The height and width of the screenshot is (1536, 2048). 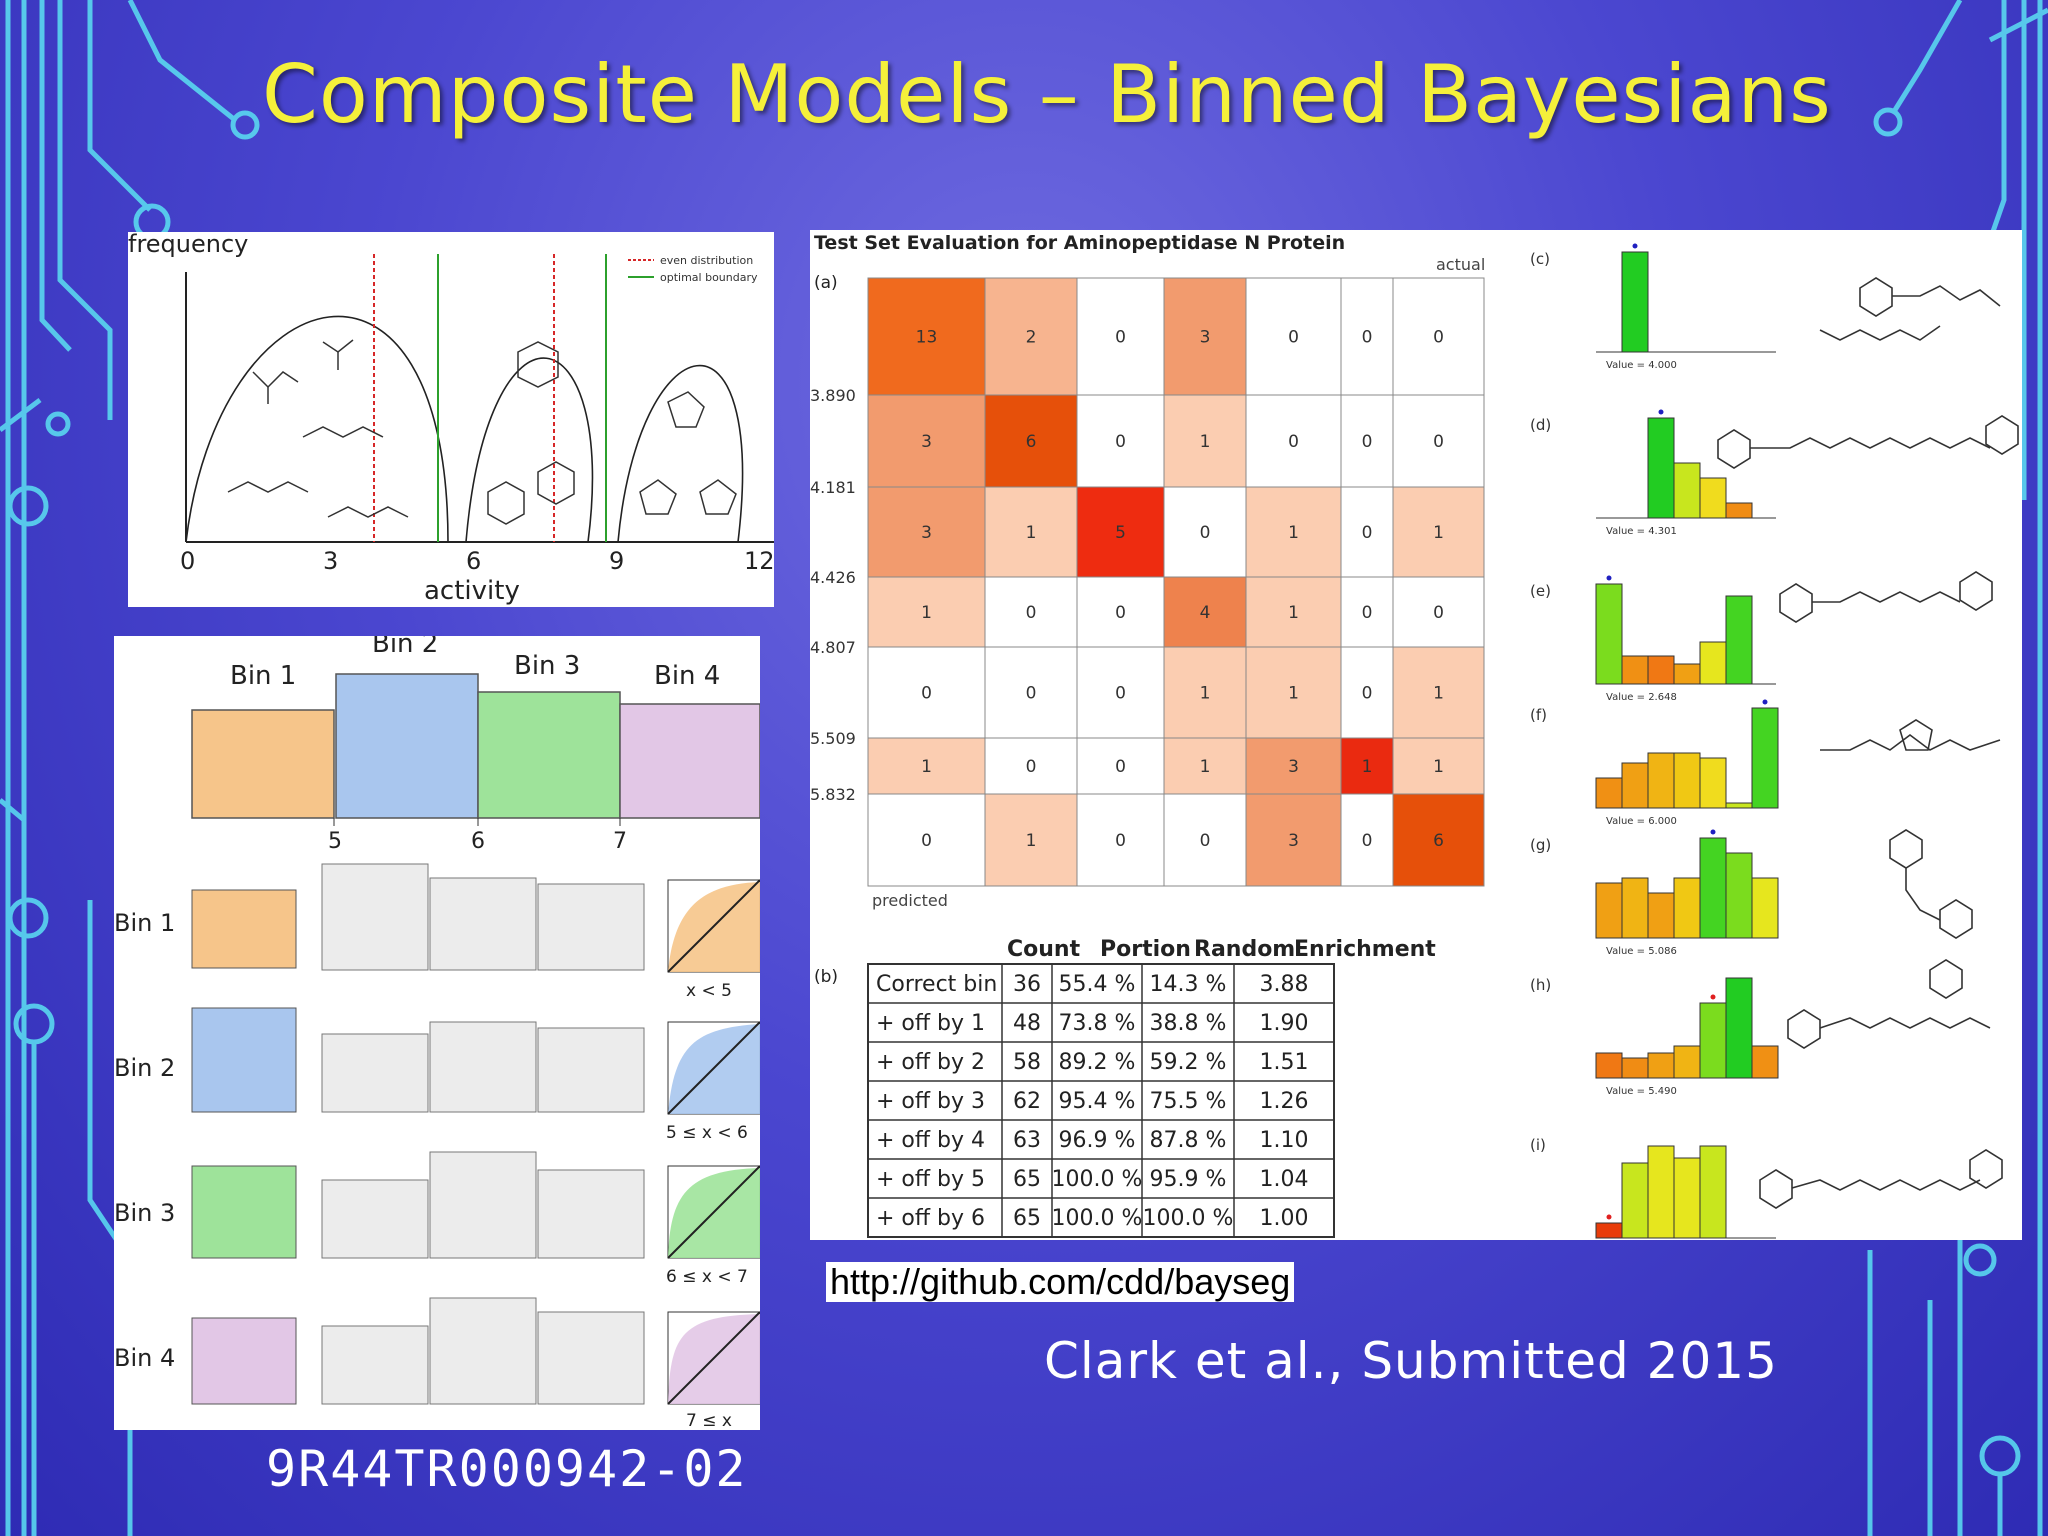 I want to click on actual-label: actual, so click(x=1460, y=264).